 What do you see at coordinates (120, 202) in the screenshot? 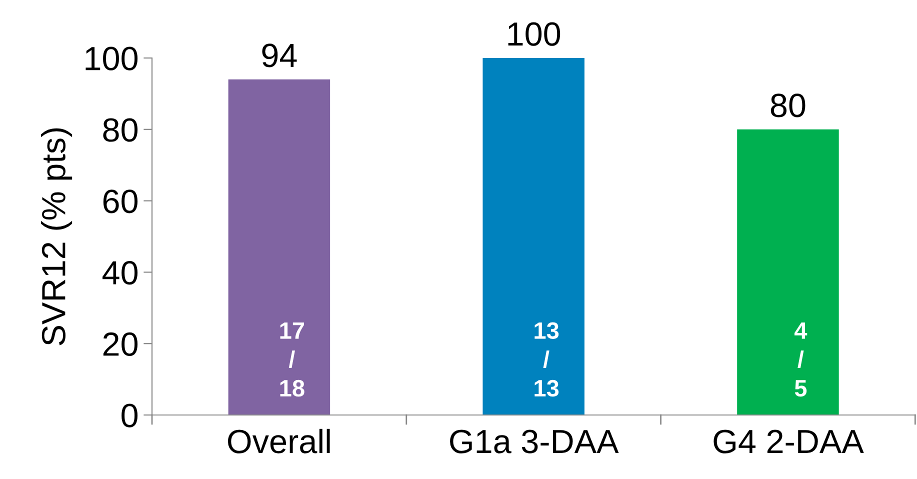
I see `y-tick-label: 60` at bounding box center [120, 202].